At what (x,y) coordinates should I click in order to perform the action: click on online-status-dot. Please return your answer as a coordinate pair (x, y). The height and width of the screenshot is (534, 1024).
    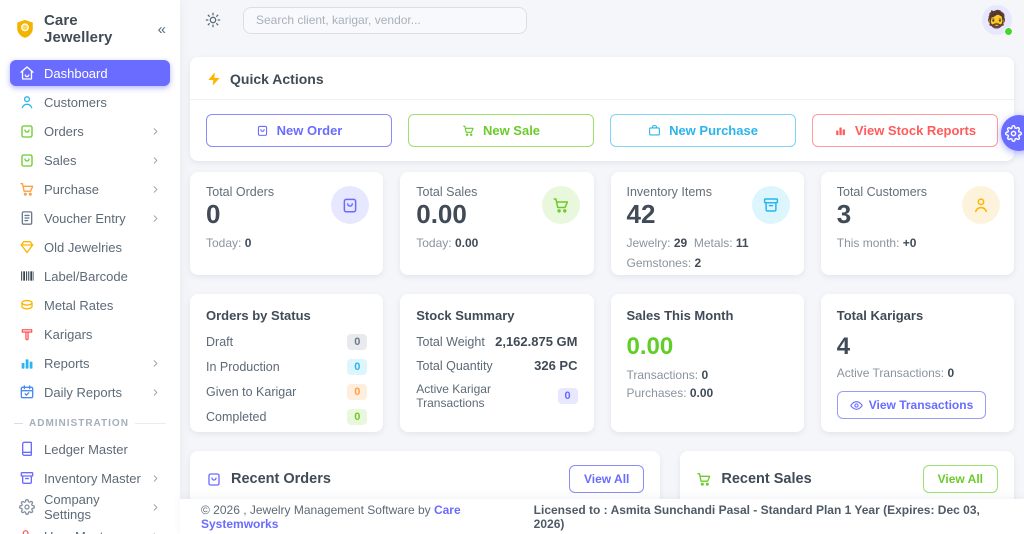
    Looking at the image, I should click on (1008, 31).